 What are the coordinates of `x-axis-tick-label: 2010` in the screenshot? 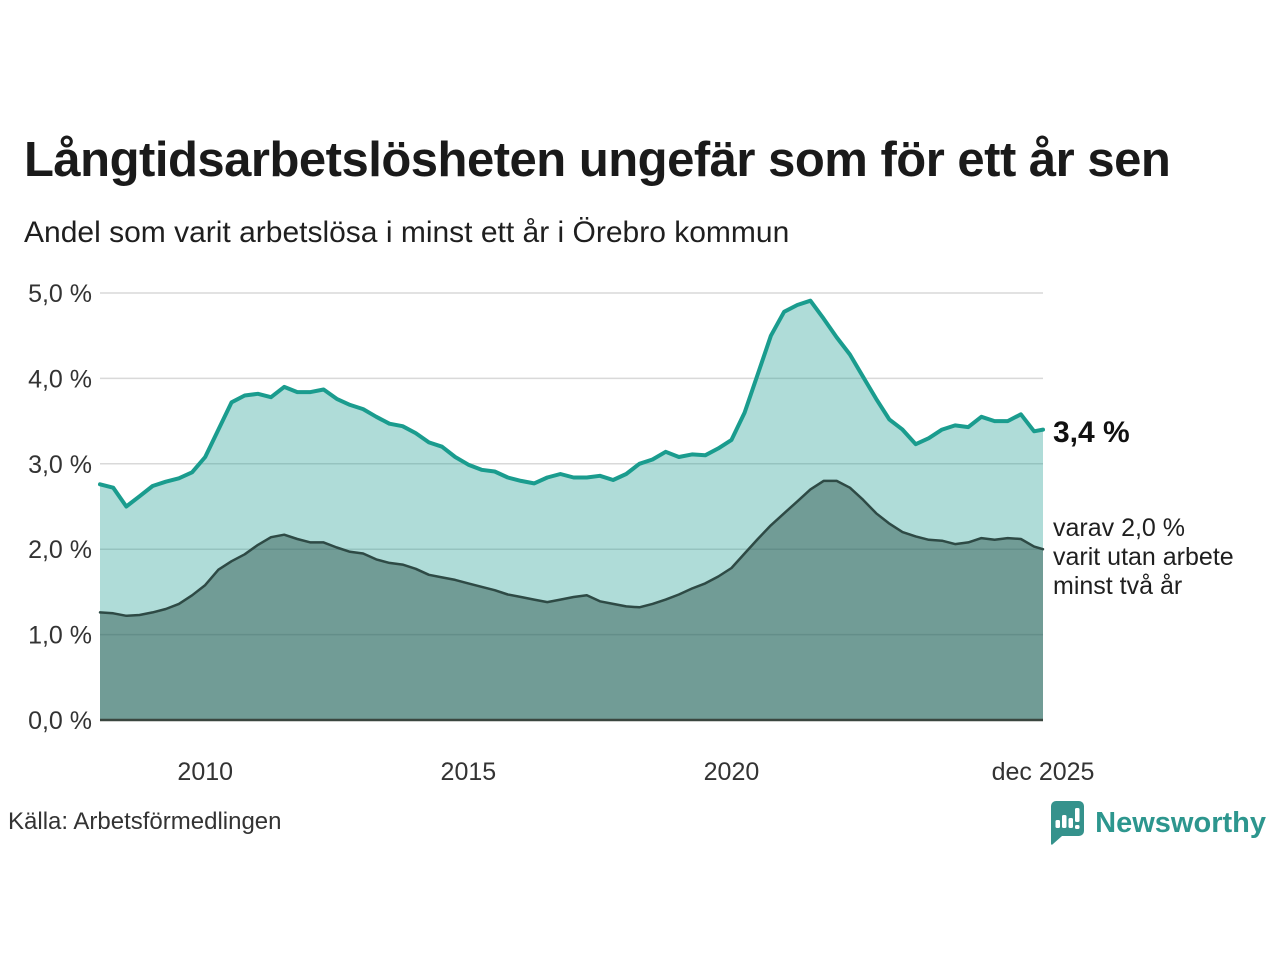 It's located at (205, 772).